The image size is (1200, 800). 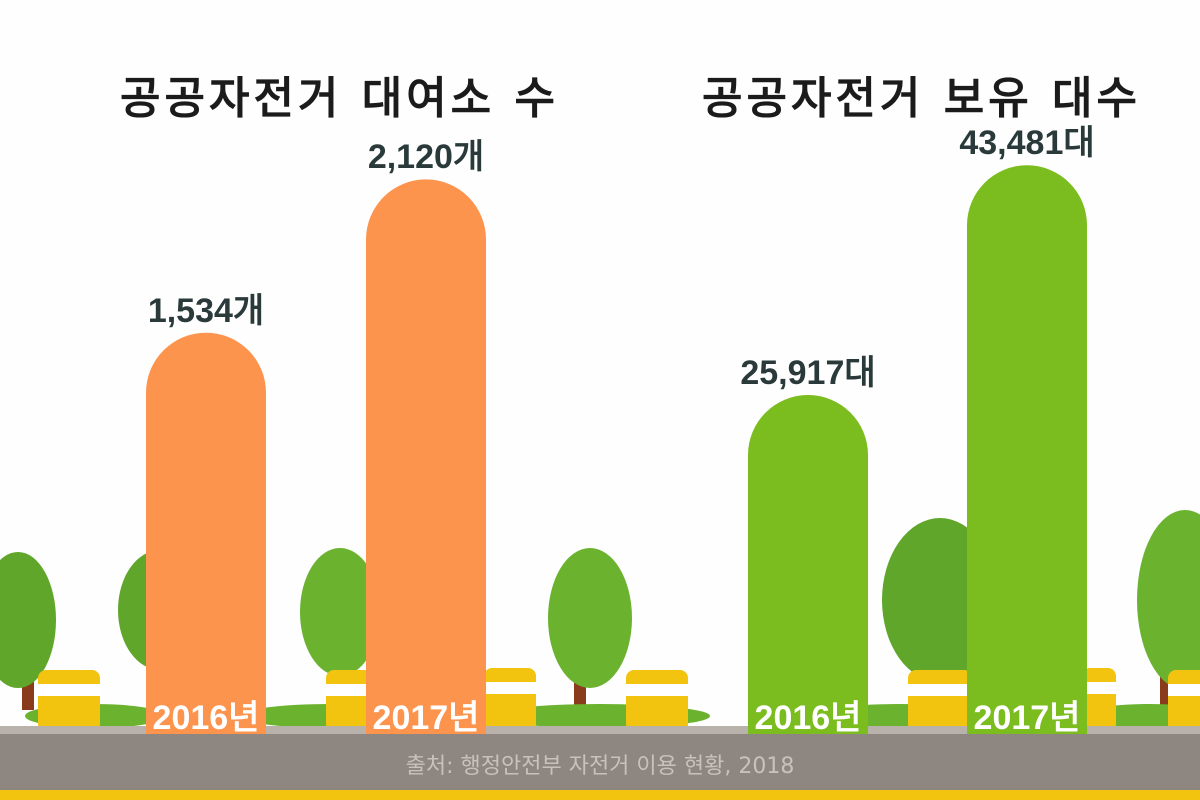 What do you see at coordinates (1027, 143) in the screenshot?
I see `bar-value-label: 43,481대` at bounding box center [1027, 143].